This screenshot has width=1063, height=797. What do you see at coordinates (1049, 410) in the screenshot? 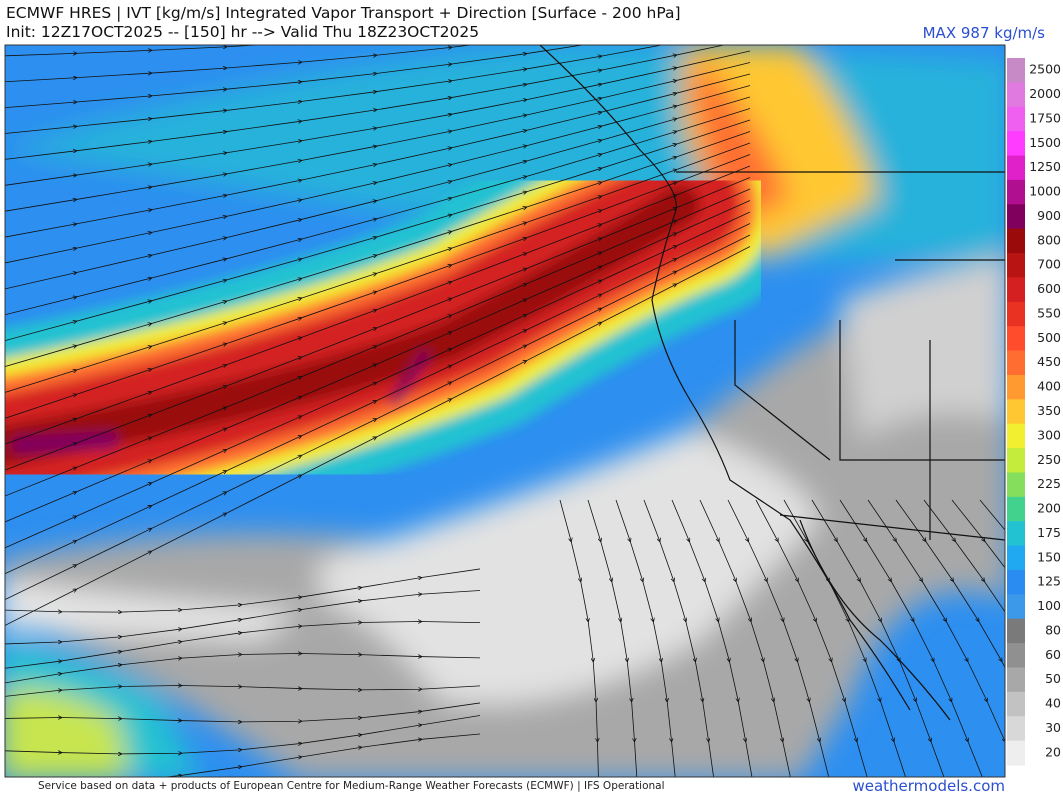
I see `colorbar-label: 350` at bounding box center [1049, 410].